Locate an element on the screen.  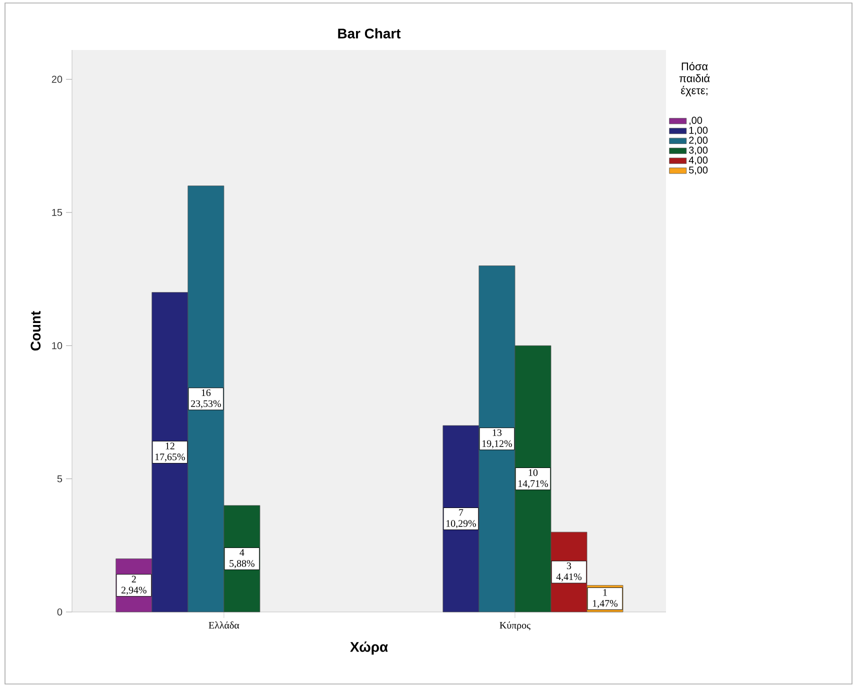
x-tick-label: Κύπρος is located at coordinates (515, 626).